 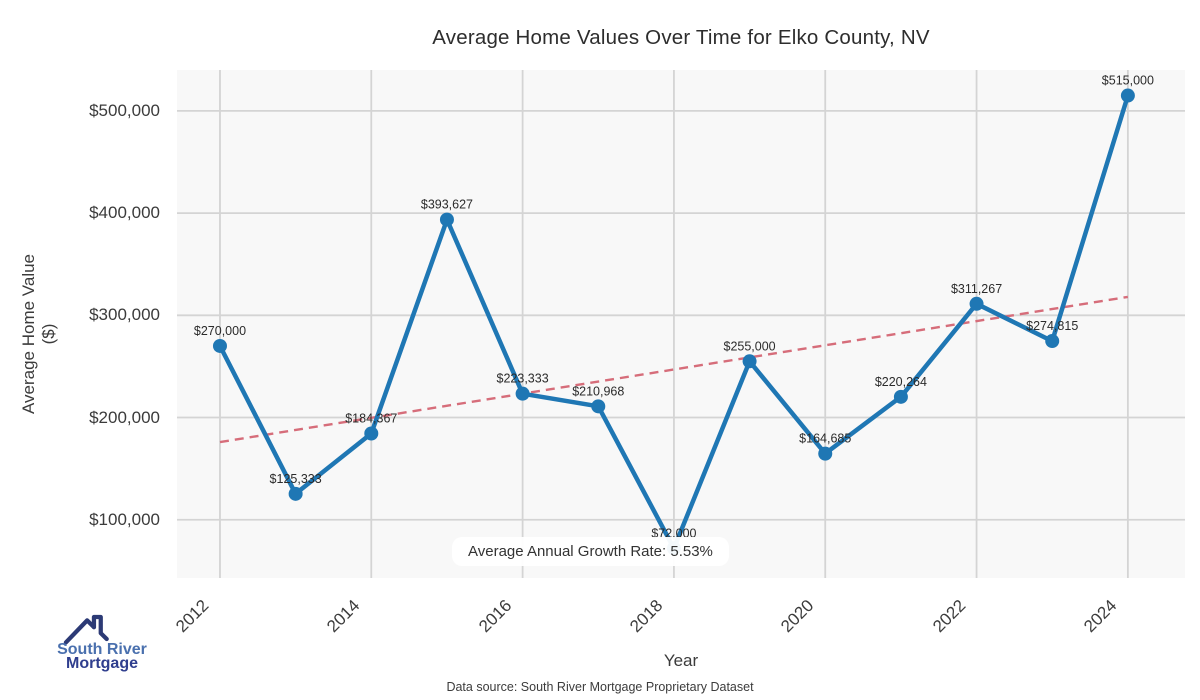 What do you see at coordinates (1128, 81) in the screenshot?
I see `data-point-label: $515,000` at bounding box center [1128, 81].